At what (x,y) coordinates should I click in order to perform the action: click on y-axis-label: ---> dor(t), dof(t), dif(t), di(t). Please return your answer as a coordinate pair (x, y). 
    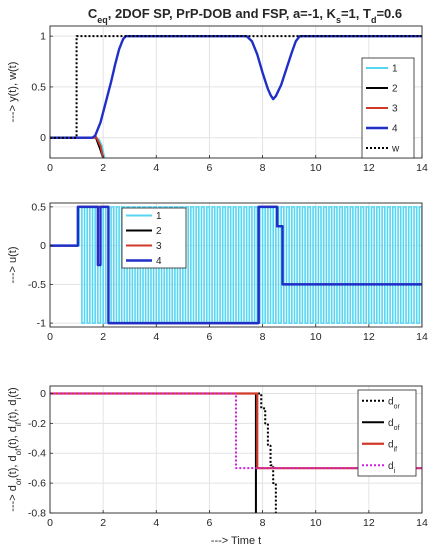
    Looking at the image, I should click on (15, 449).